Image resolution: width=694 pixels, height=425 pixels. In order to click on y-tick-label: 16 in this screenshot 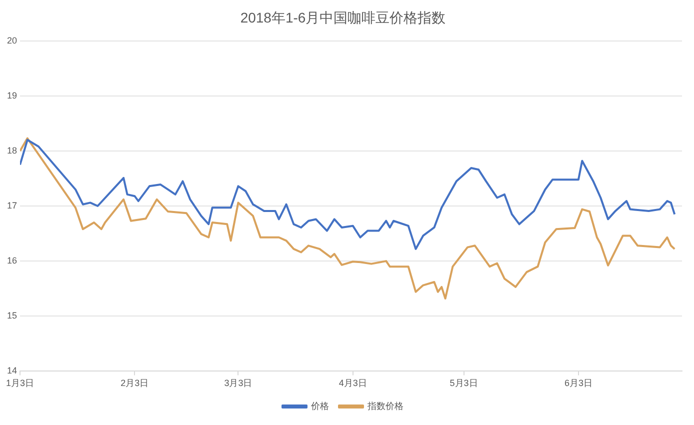, I will do `click(12, 261)`.